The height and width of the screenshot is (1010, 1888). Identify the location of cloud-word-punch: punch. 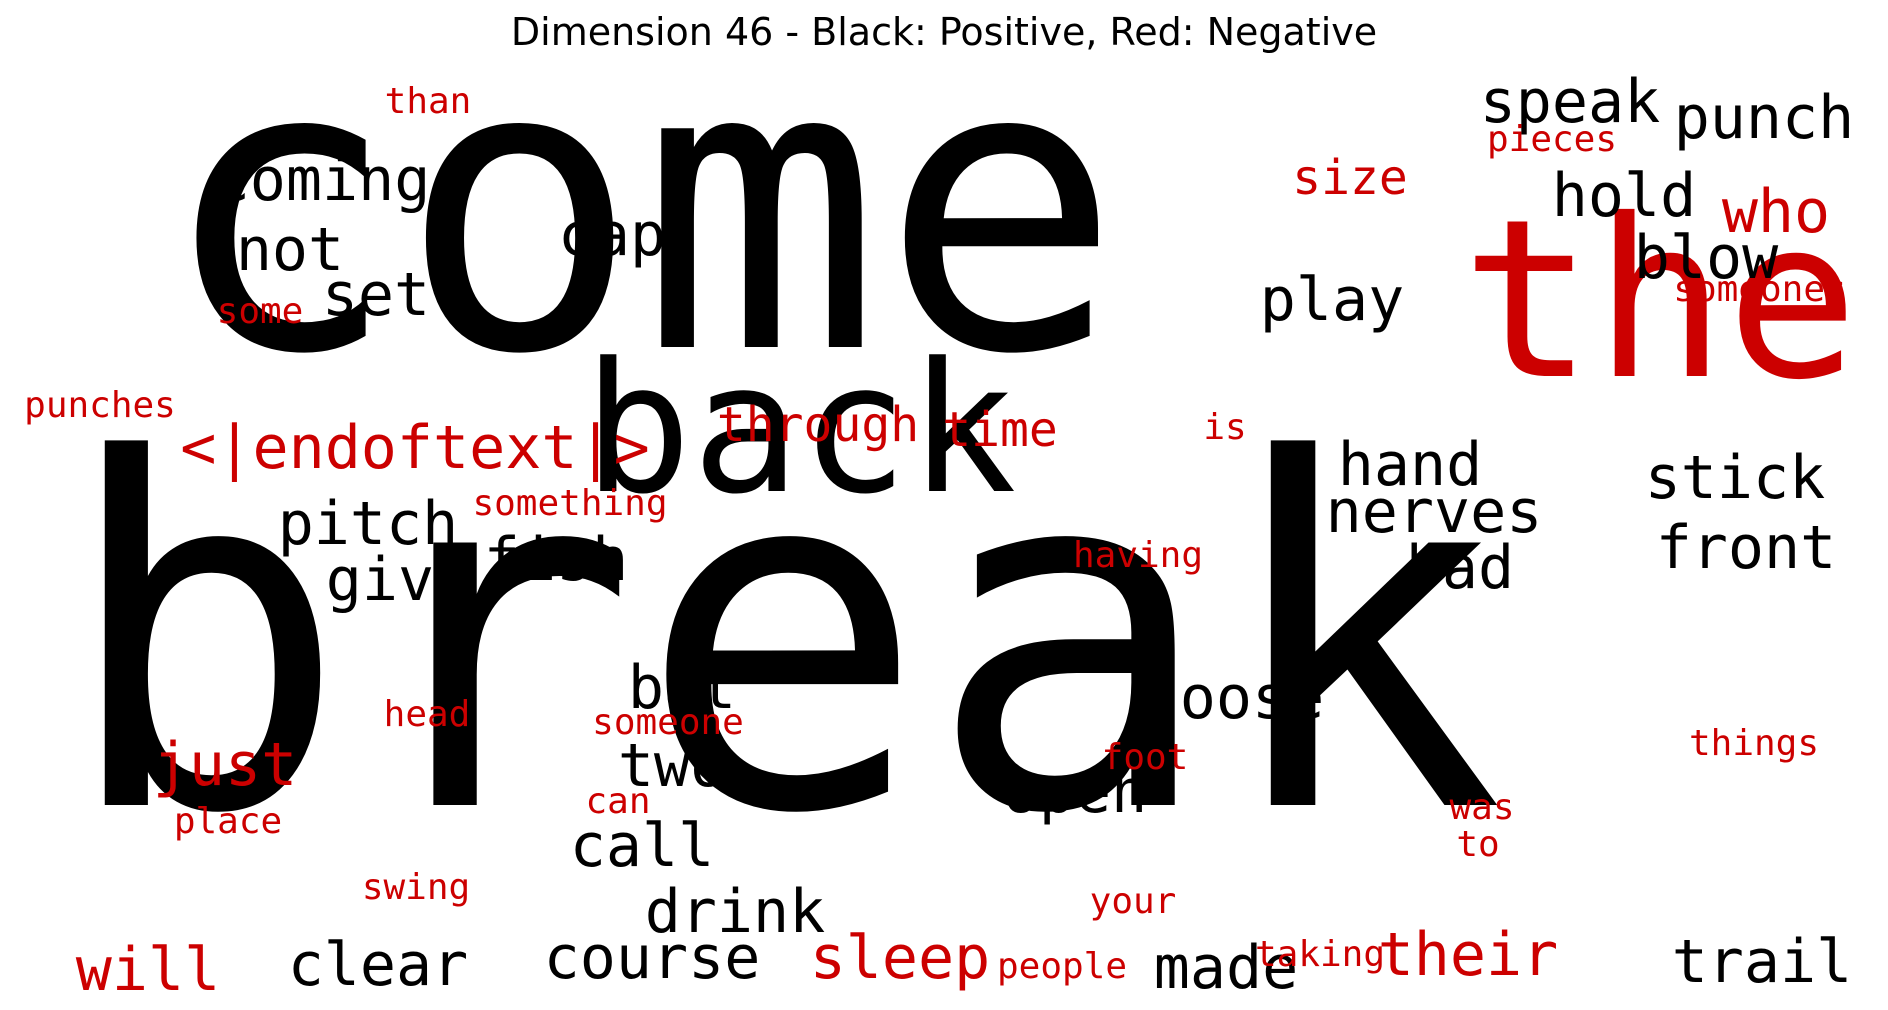
(1764, 118).